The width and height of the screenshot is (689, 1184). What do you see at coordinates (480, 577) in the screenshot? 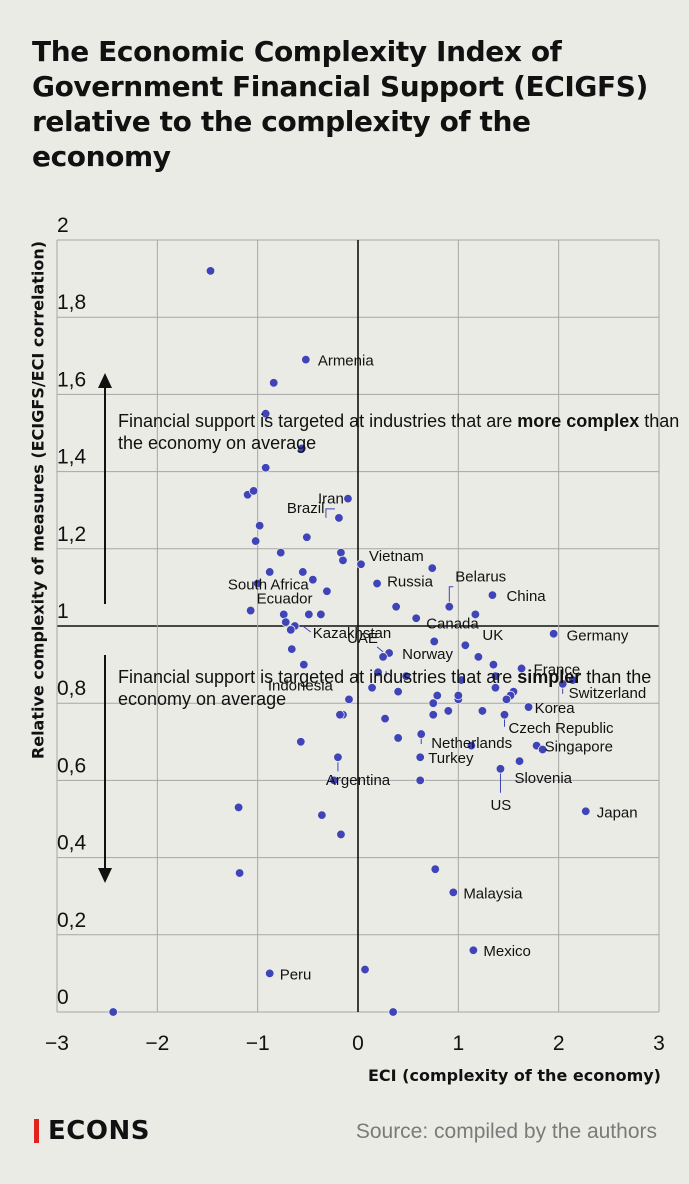
I see `point-label: Belarus` at bounding box center [480, 577].